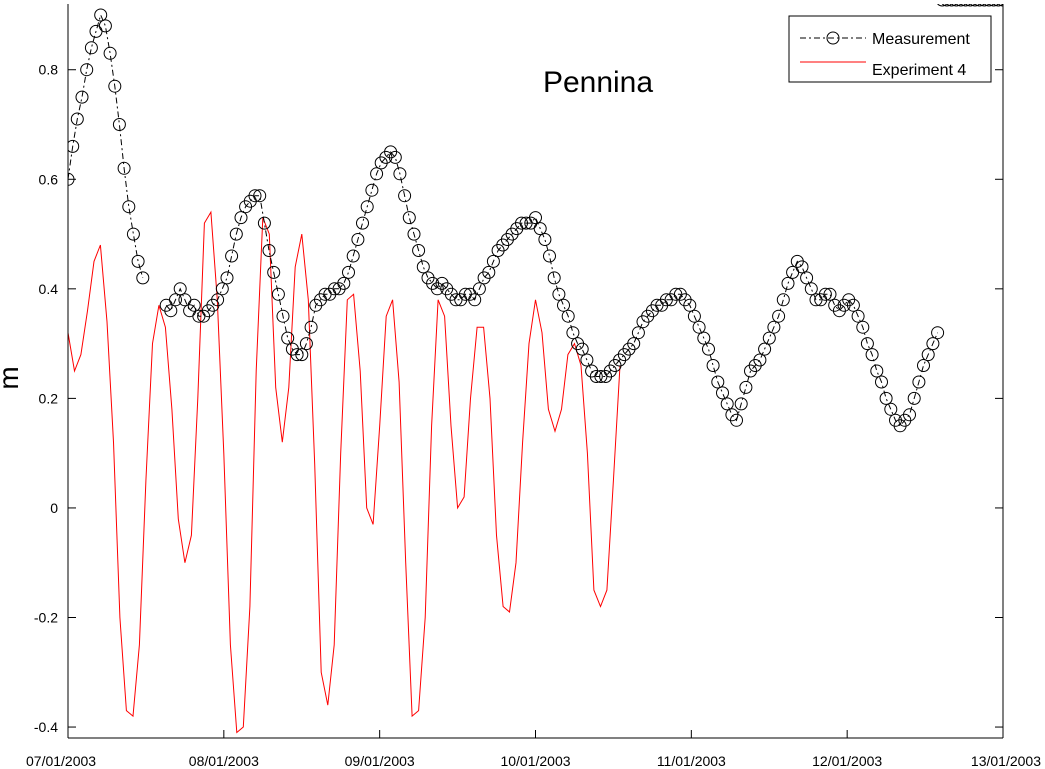 The width and height of the screenshot is (1045, 769). Describe the element at coordinates (691, 761) in the screenshot. I see `x-tick-label: 11/01/2003` at that location.